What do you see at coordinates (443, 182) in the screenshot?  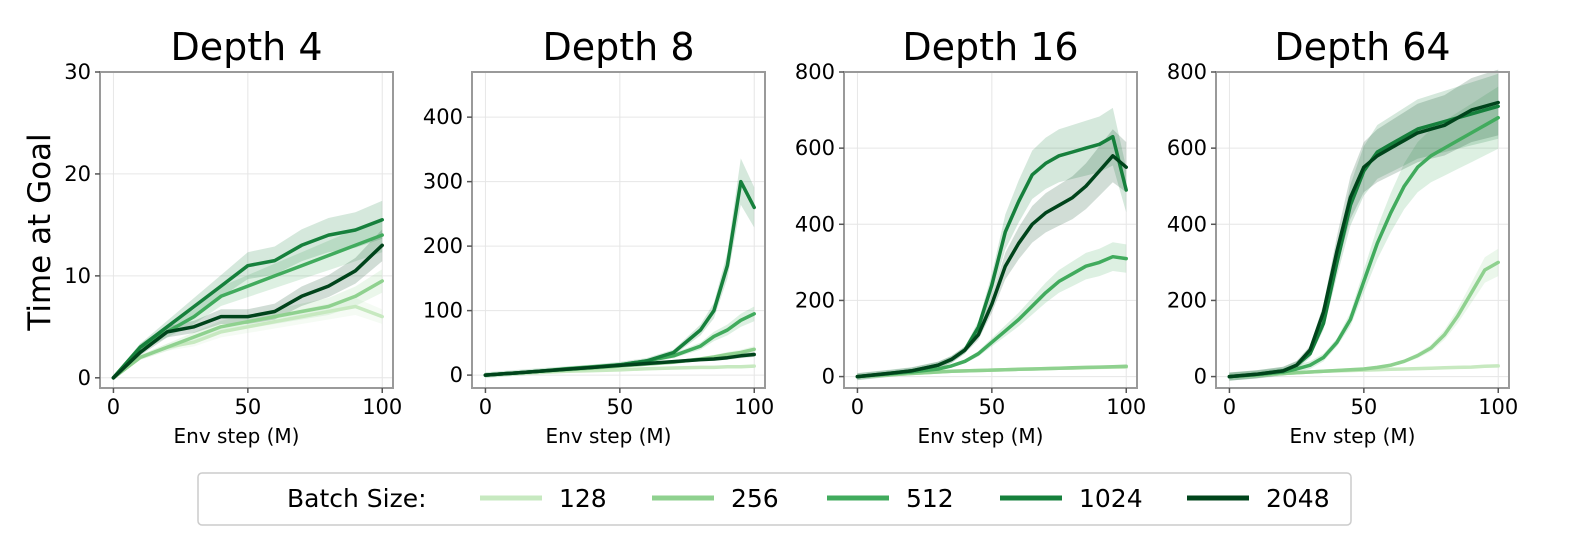 I see `y-tick-label: 300` at bounding box center [443, 182].